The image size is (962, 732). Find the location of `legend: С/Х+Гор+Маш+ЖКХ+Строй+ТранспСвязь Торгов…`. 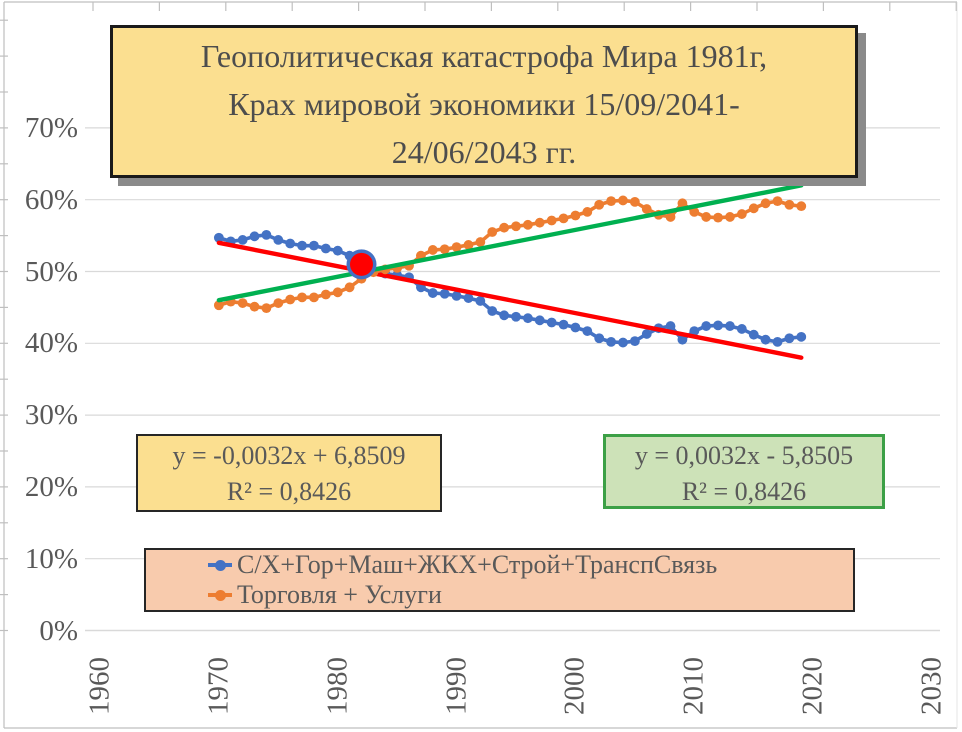

legend: С/Х+Гор+Маш+ЖКХ+Строй+ТранспСвязь Торгов… is located at coordinates (499, 580).